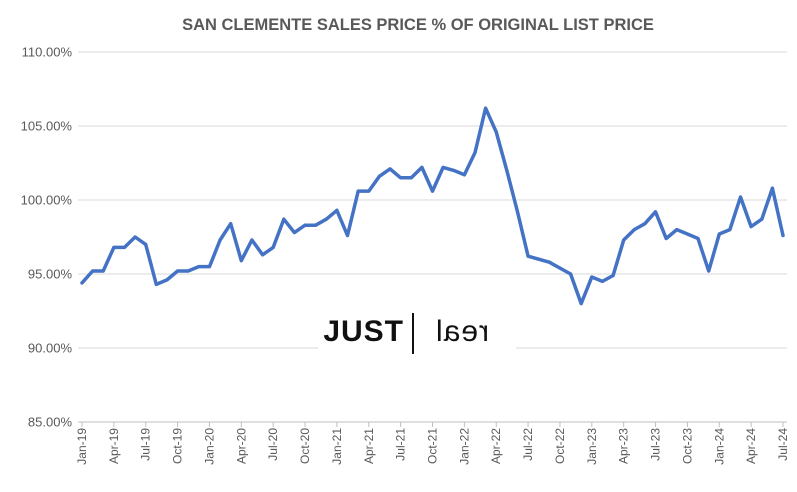 The width and height of the screenshot is (797, 492). I want to click on y-tick-label: 105.00%, so click(47, 126).